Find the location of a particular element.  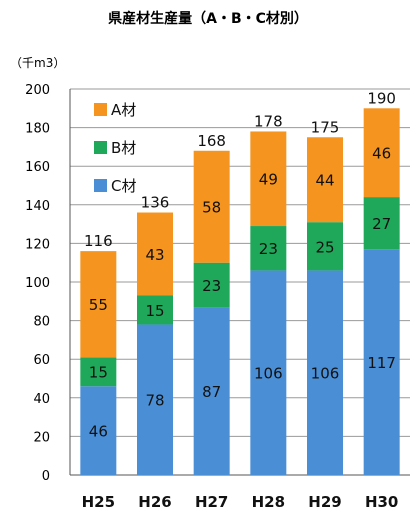

y-tick-label: 100 is located at coordinates (37, 283).